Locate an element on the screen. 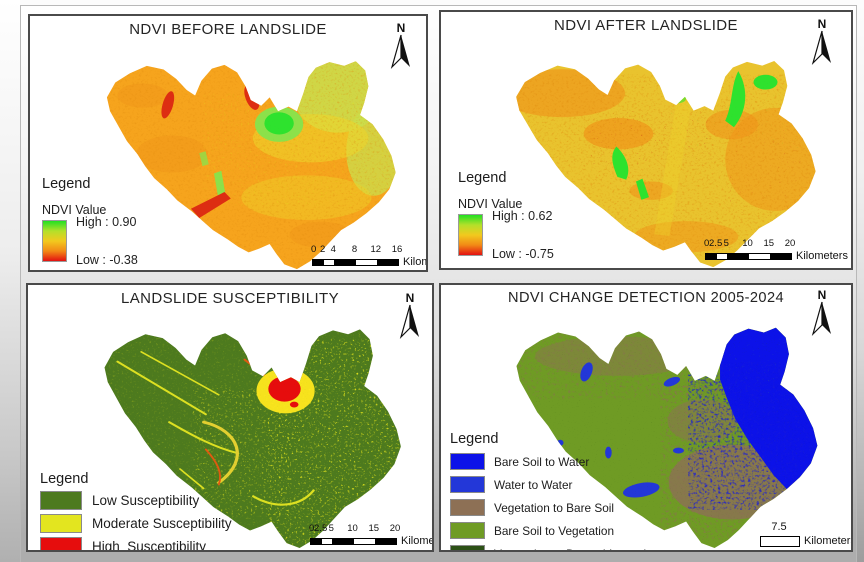  legend-item: Vegetation to Bare Soil is located at coordinates (554, 507).